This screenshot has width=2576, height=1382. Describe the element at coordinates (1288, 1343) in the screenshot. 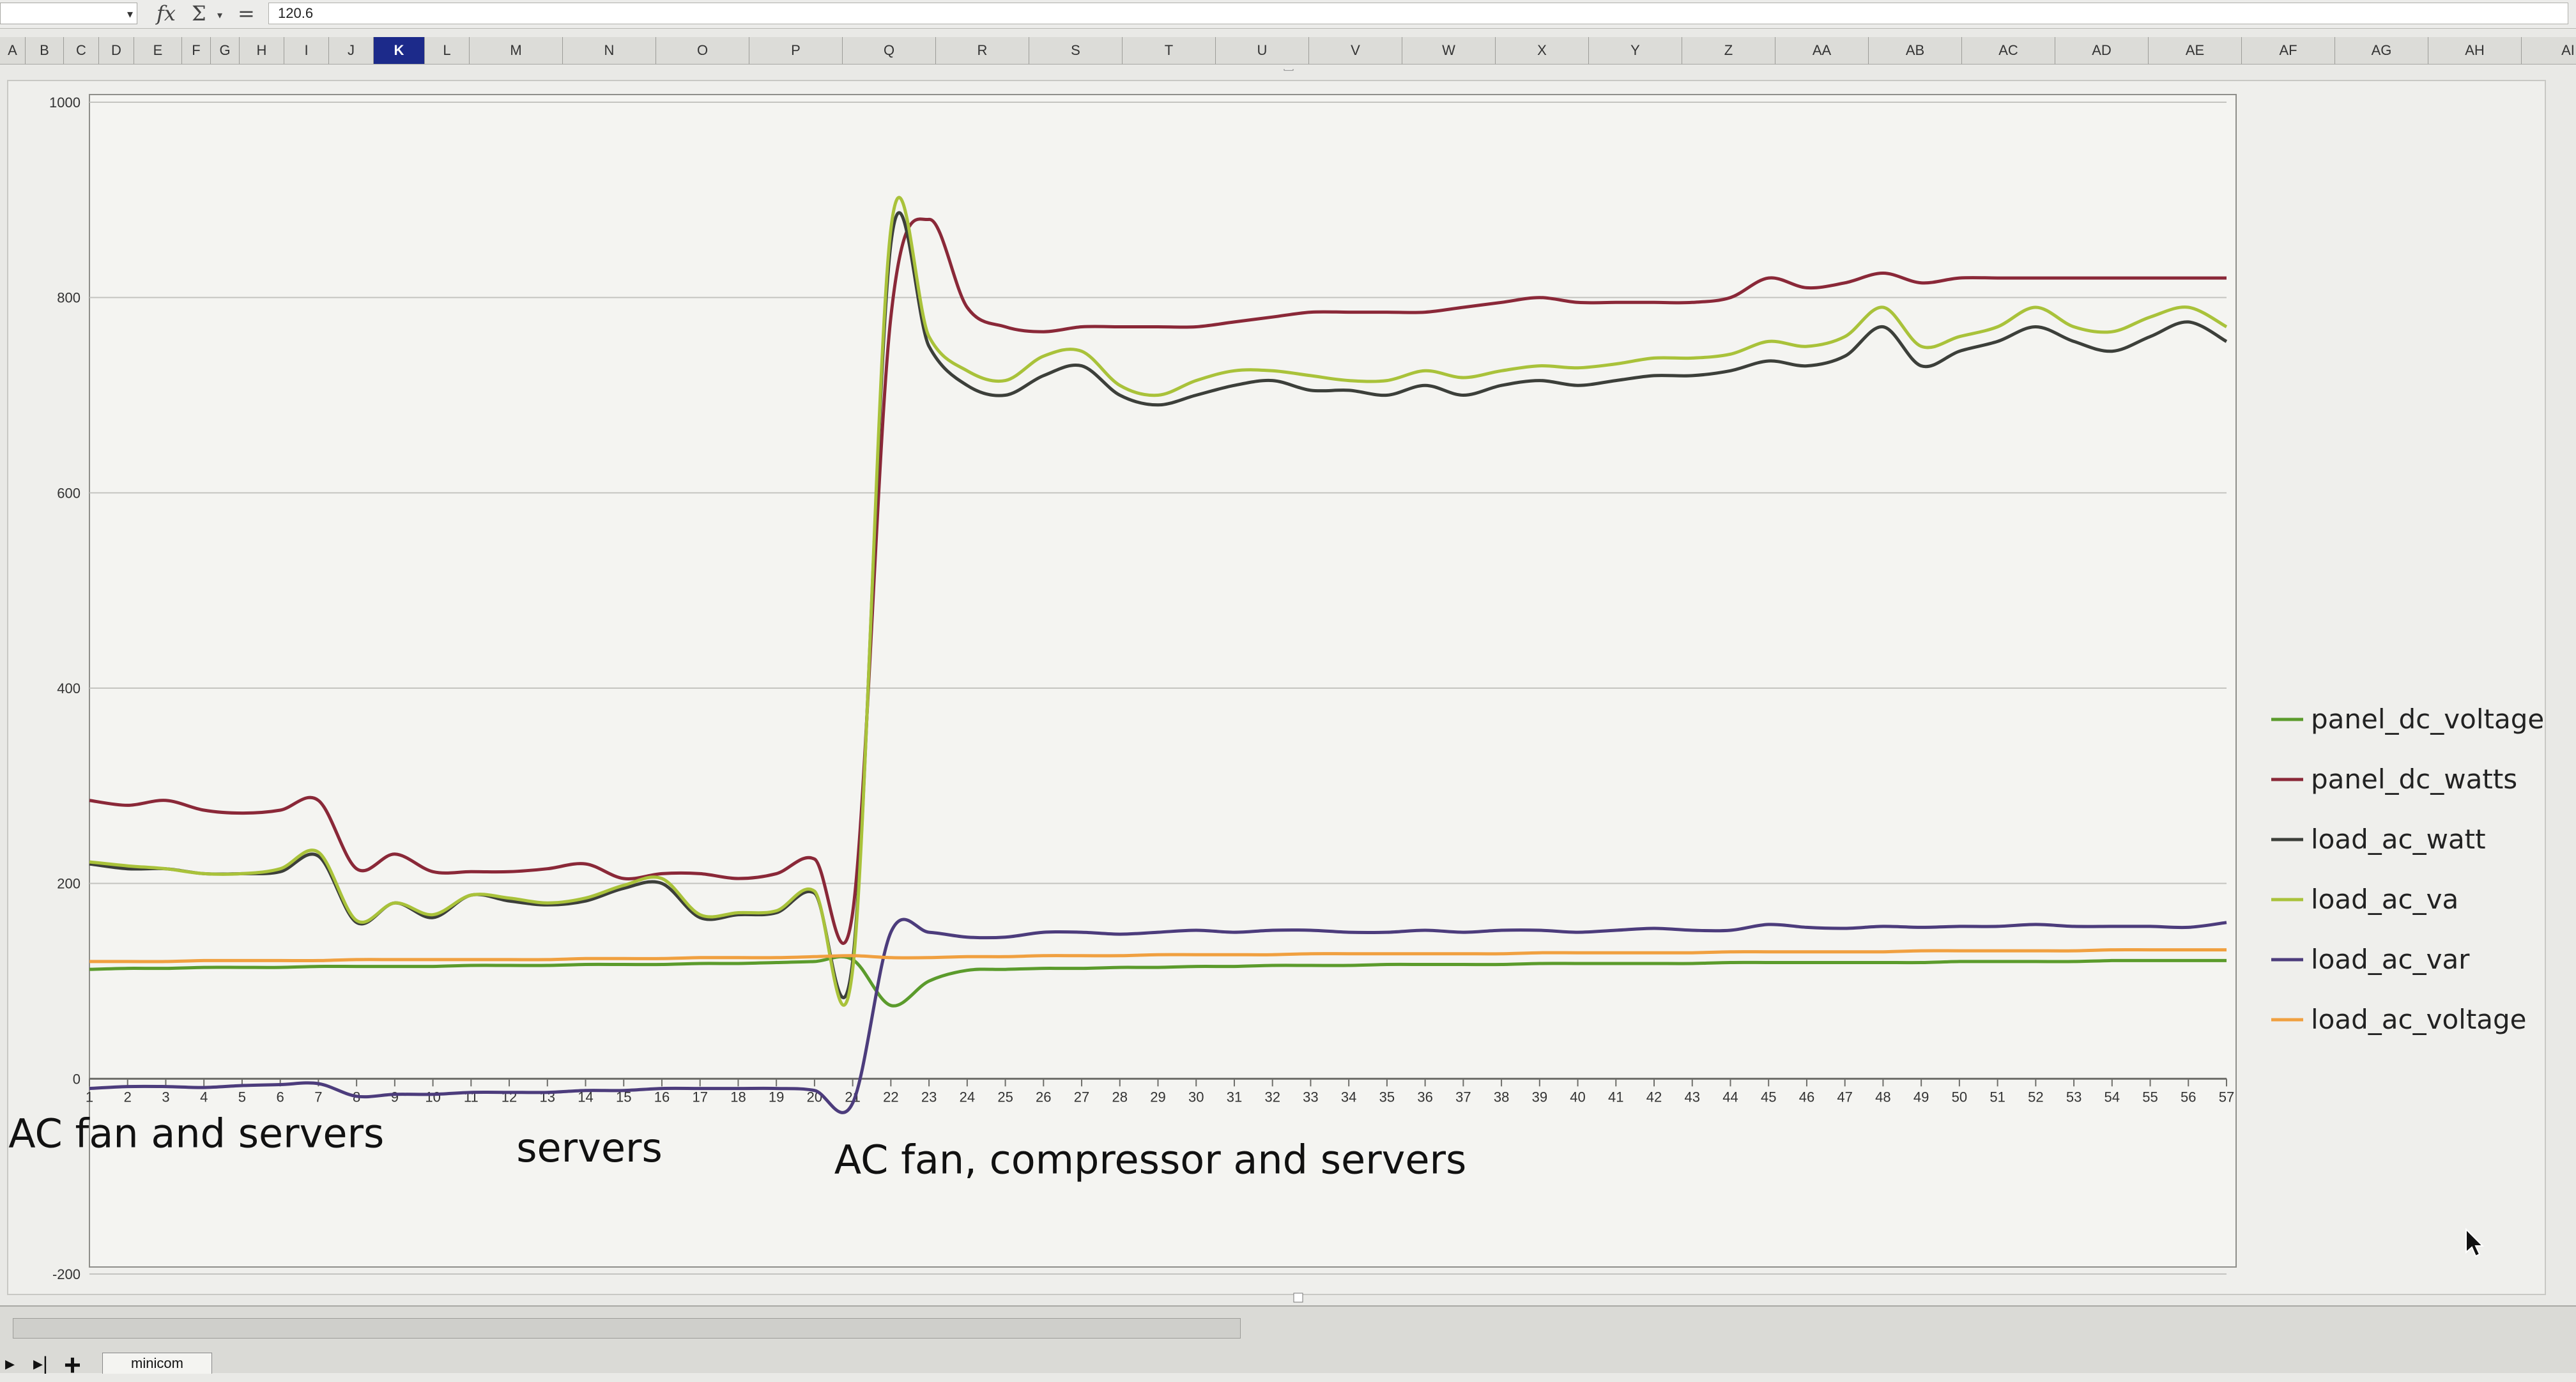

I see `sheet-bar: ▸ ▸| + minicom` at that location.